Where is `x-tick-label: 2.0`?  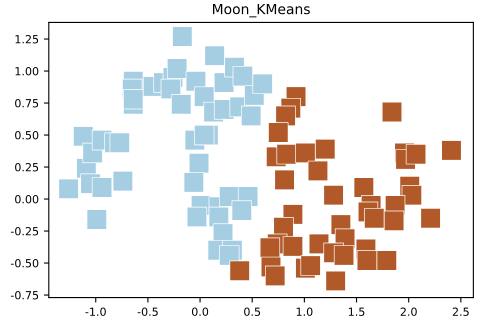
x-tick-label: 2.0 is located at coordinates (408, 312).